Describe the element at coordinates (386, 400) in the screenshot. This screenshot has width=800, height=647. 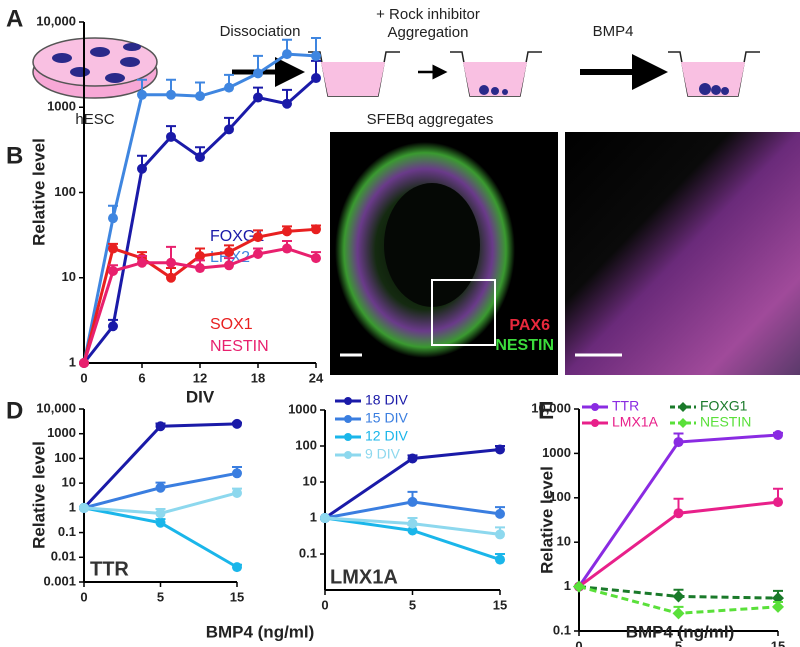
I see `legend-label: 18 DIV` at that location.